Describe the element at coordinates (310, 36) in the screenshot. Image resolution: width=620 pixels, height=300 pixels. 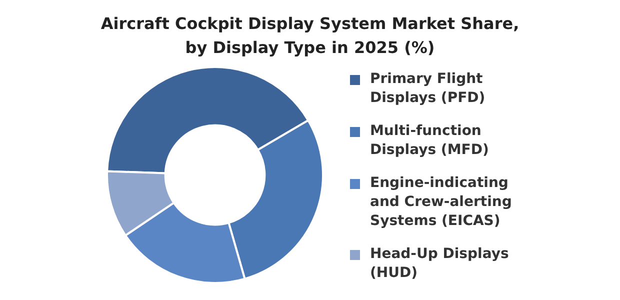
I see `chart-title: Aircraft Cockpit Display System Market Share, by Display Type in 2025 (%)` at that location.